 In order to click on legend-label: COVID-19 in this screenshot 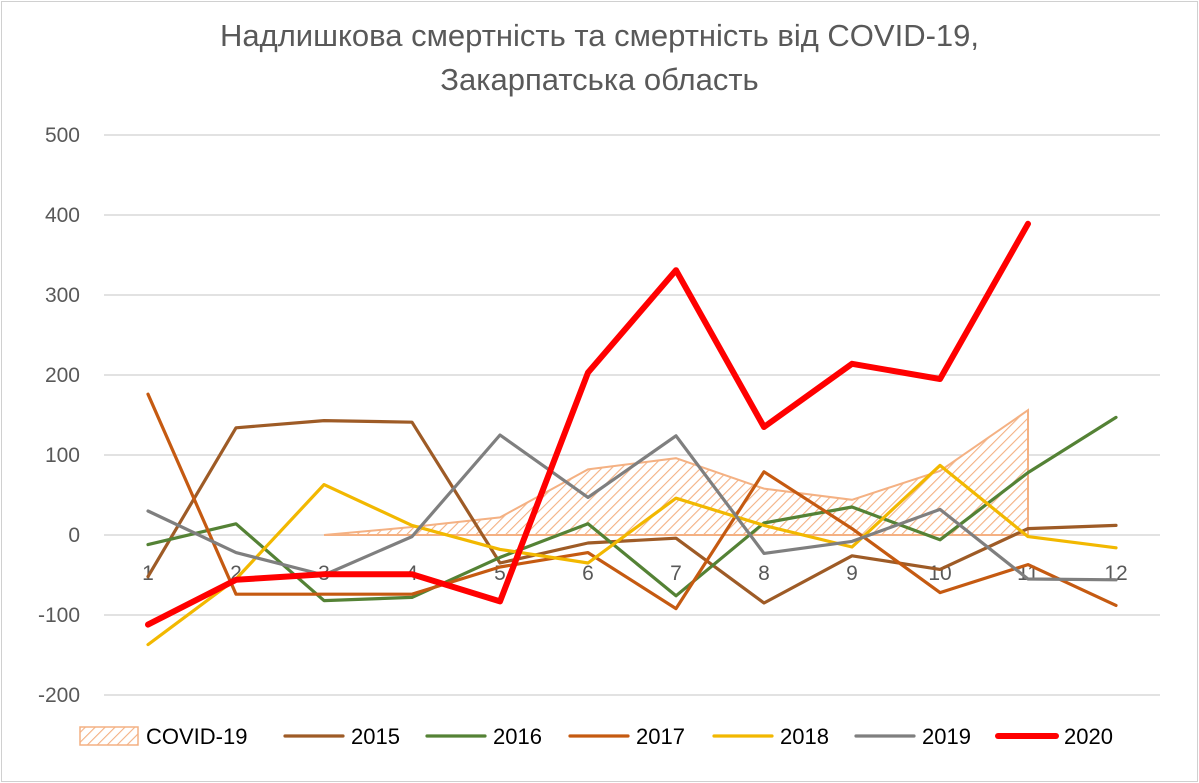, I will do `click(196, 736)`.